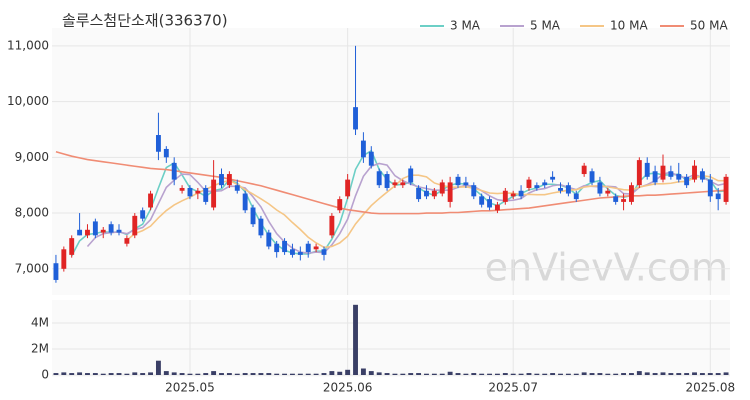  Describe the element at coordinates (606, 268) in the screenshot. I see `watermark: enVievV.com` at that location.